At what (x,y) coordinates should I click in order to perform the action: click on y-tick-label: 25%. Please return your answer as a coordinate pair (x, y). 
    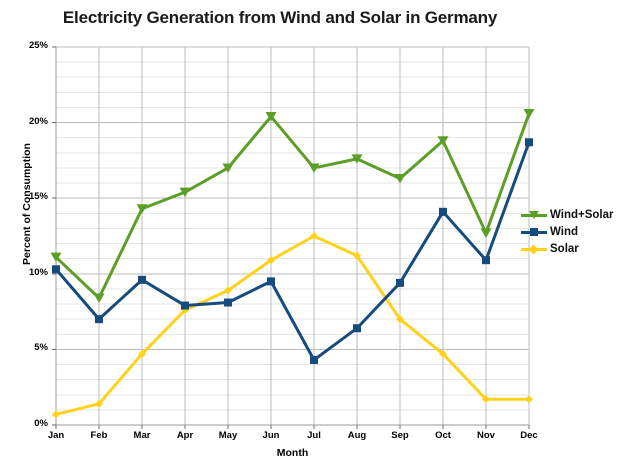
    Looking at the image, I should click on (38, 45).